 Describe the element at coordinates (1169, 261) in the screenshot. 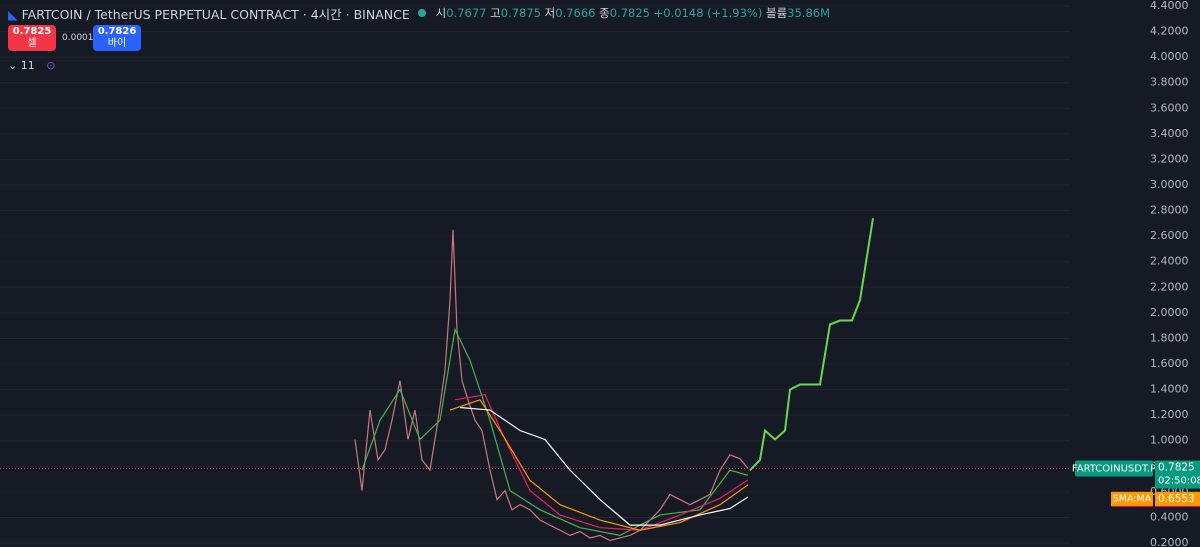

I see `y-tick-label: 2.4000` at that location.